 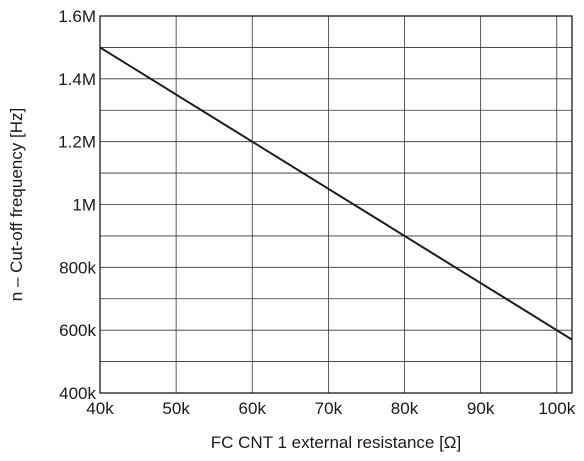 I want to click on y-tick-label: 1.2M, so click(x=77, y=142).